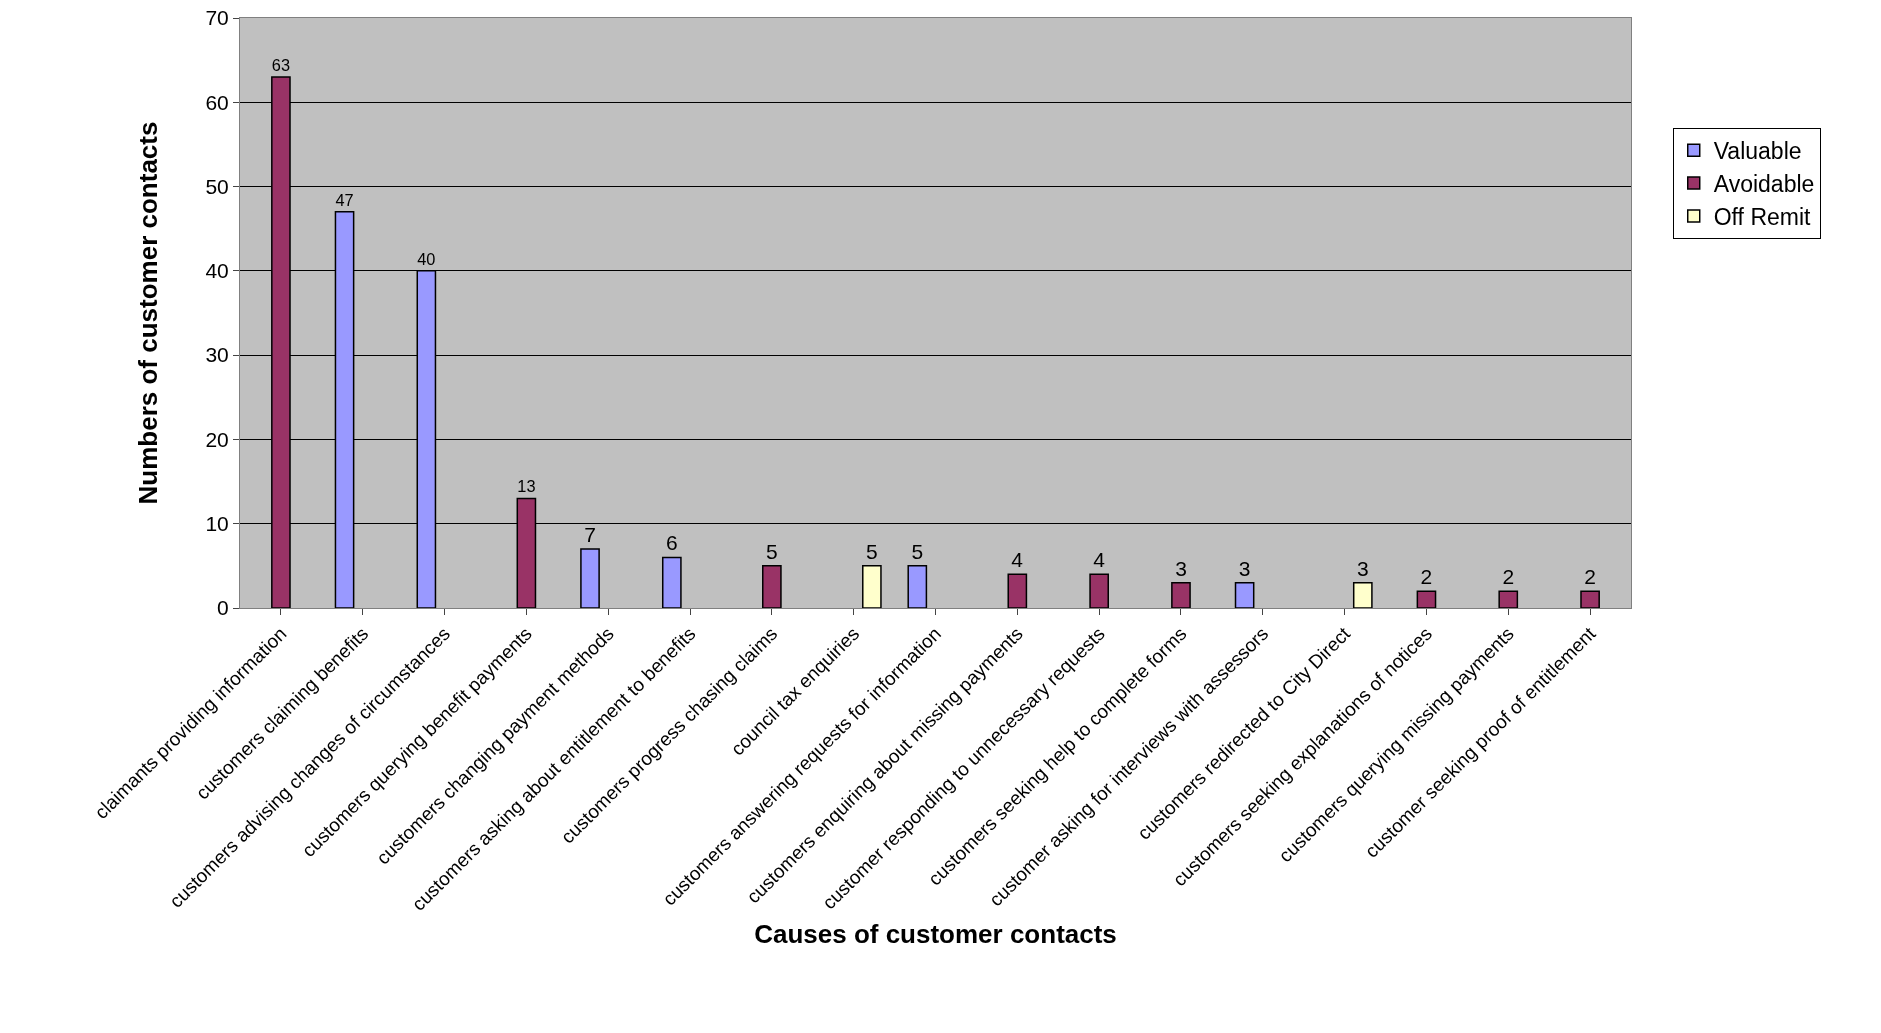 Image resolution: width=1881 pixels, height=1033 pixels. What do you see at coordinates (217, 271) in the screenshot?
I see `y-tick-label: 40` at bounding box center [217, 271].